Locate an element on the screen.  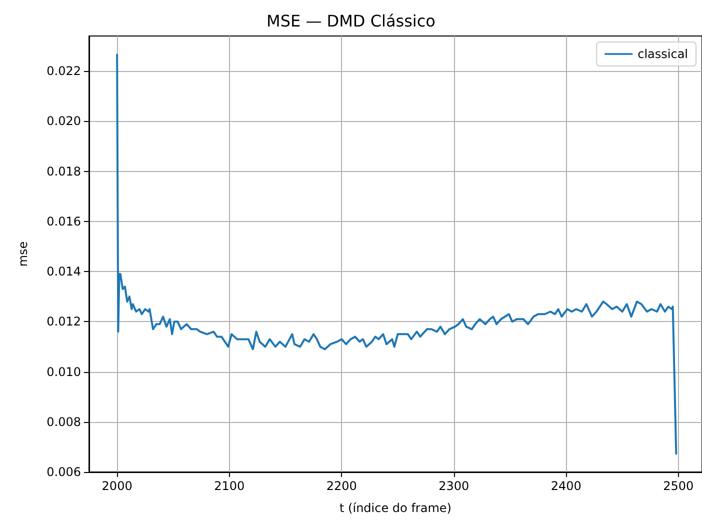
x-tick-label: 2400 is located at coordinates (566, 486).